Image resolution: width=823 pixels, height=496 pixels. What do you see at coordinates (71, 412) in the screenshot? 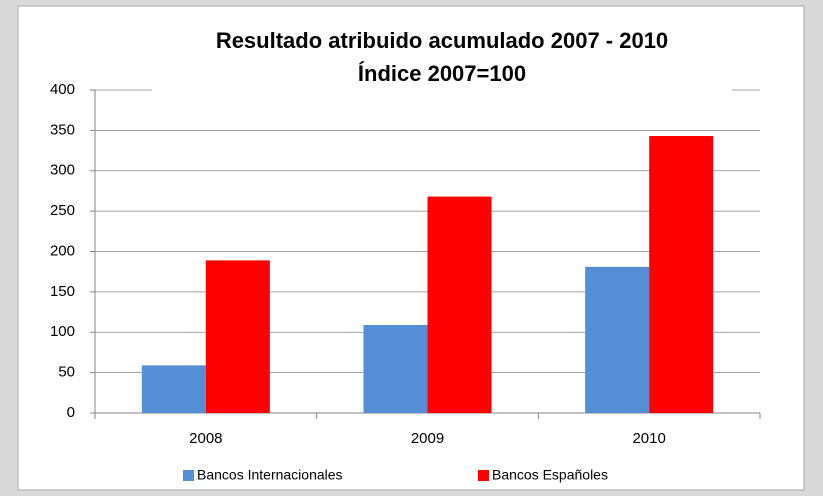
I see `y-tick-label: 0` at bounding box center [71, 412].